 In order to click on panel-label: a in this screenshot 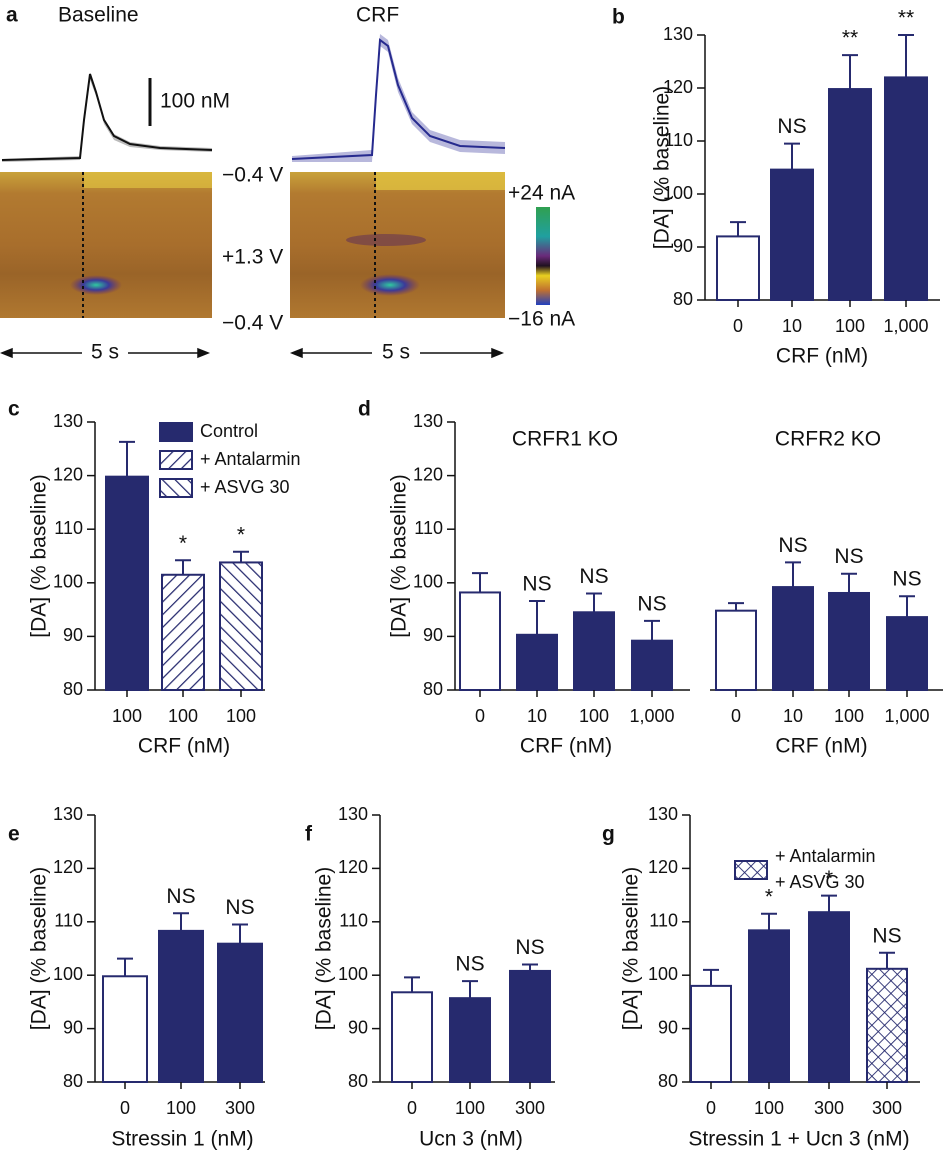, I will do `click(12, 15)`.